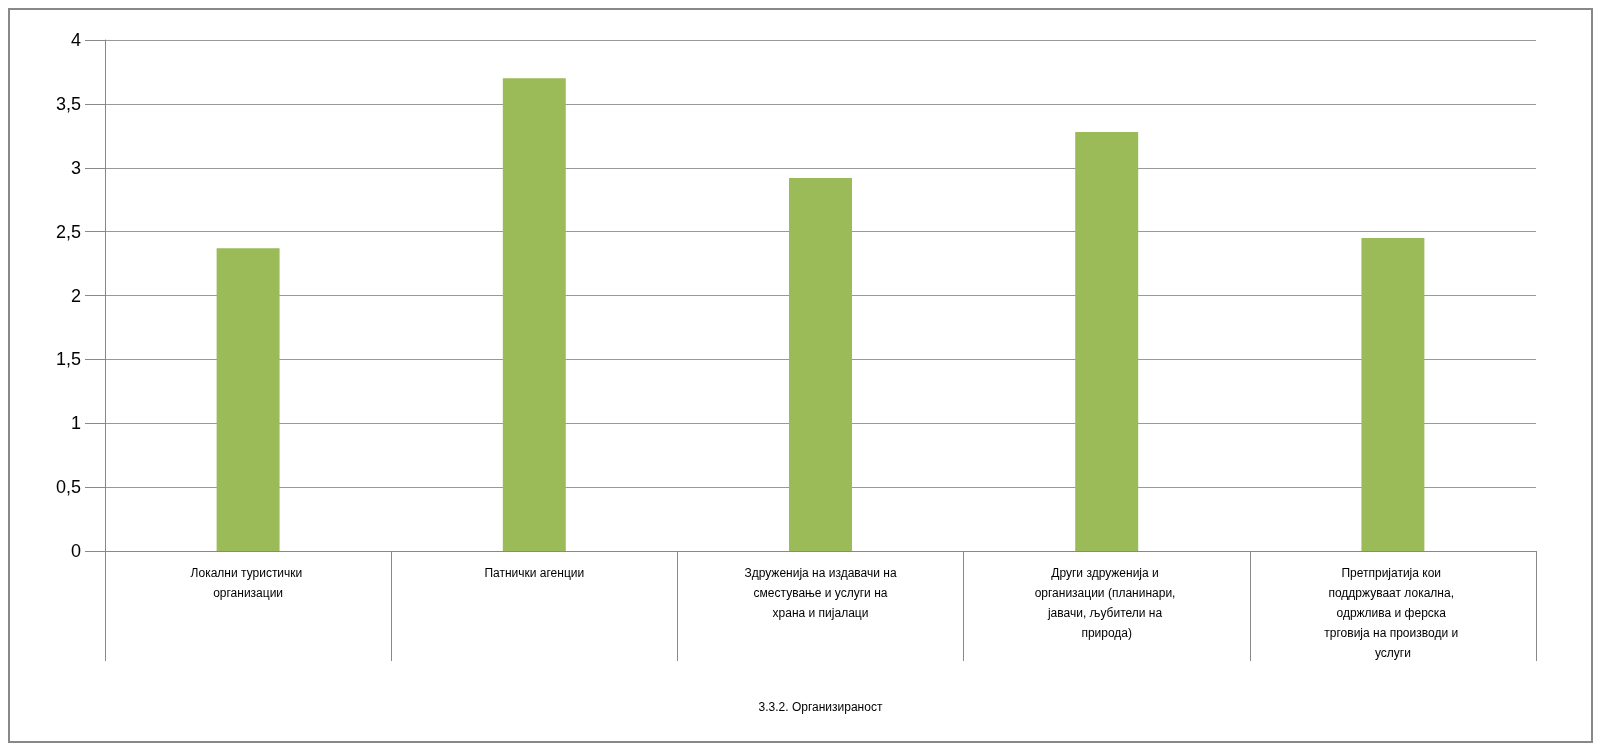  What do you see at coordinates (534, 573) in the screenshot?
I see `x-tick-label: Патнички агенции` at bounding box center [534, 573].